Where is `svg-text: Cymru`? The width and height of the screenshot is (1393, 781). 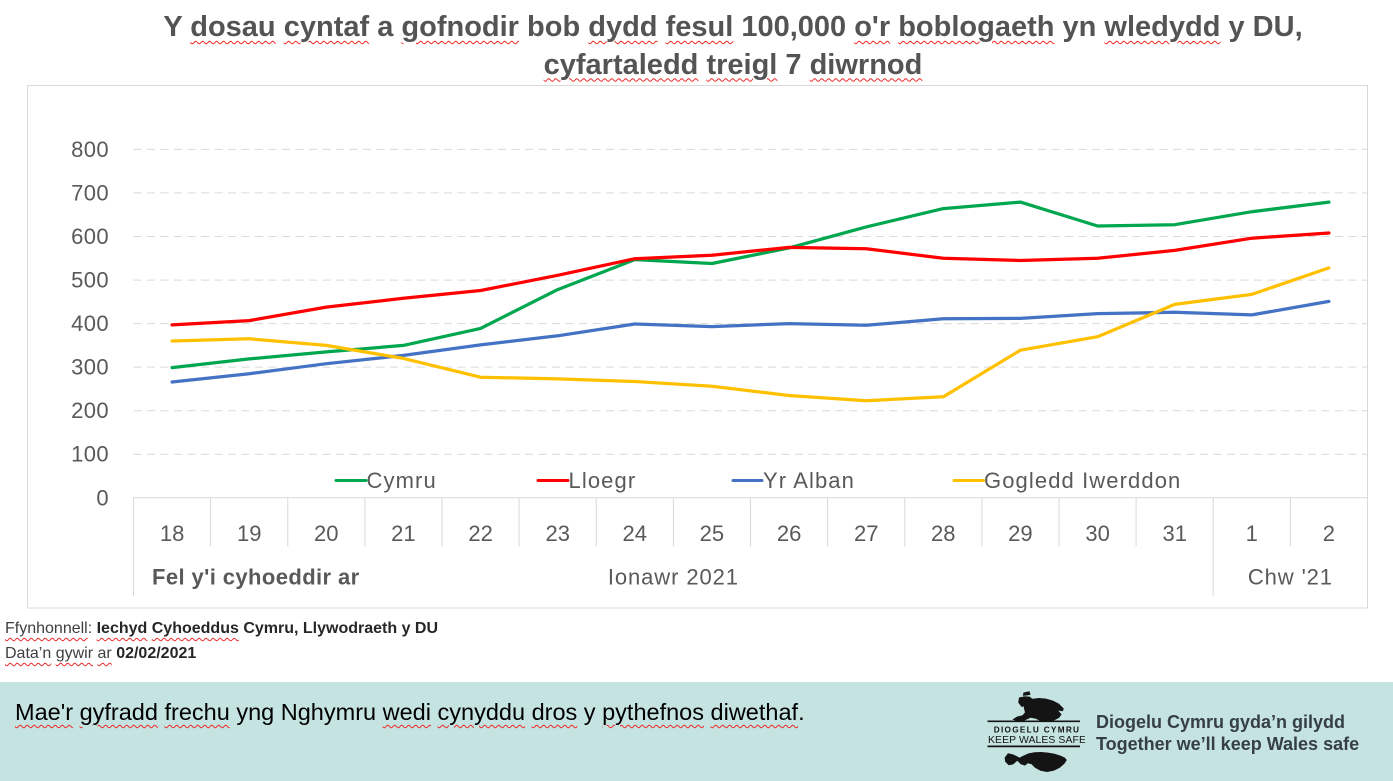
svg-text: Cymru is located at coordinates (402, 480).